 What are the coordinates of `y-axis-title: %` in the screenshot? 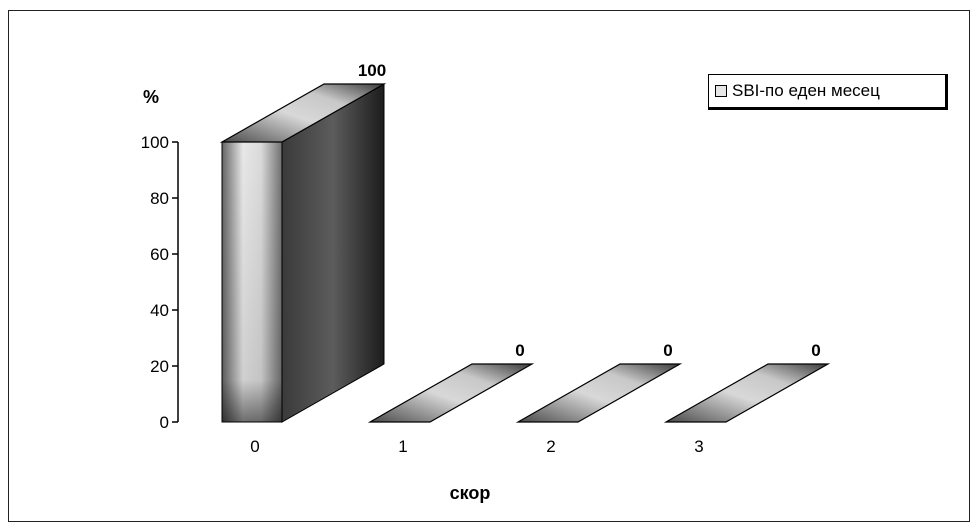 It's located at (151, 97).